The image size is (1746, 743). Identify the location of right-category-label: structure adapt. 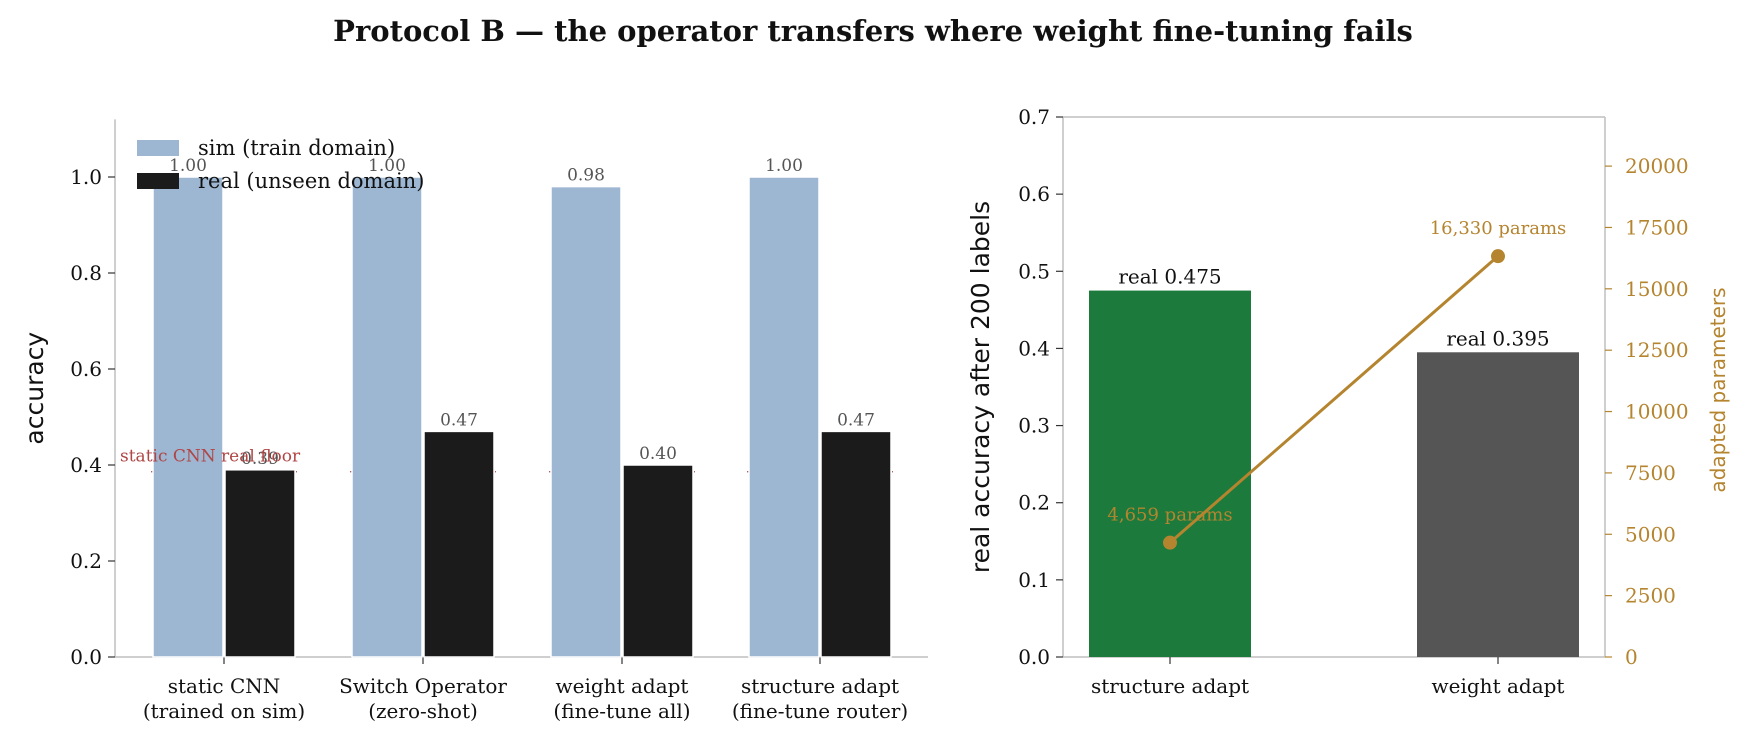
(1170, 686).